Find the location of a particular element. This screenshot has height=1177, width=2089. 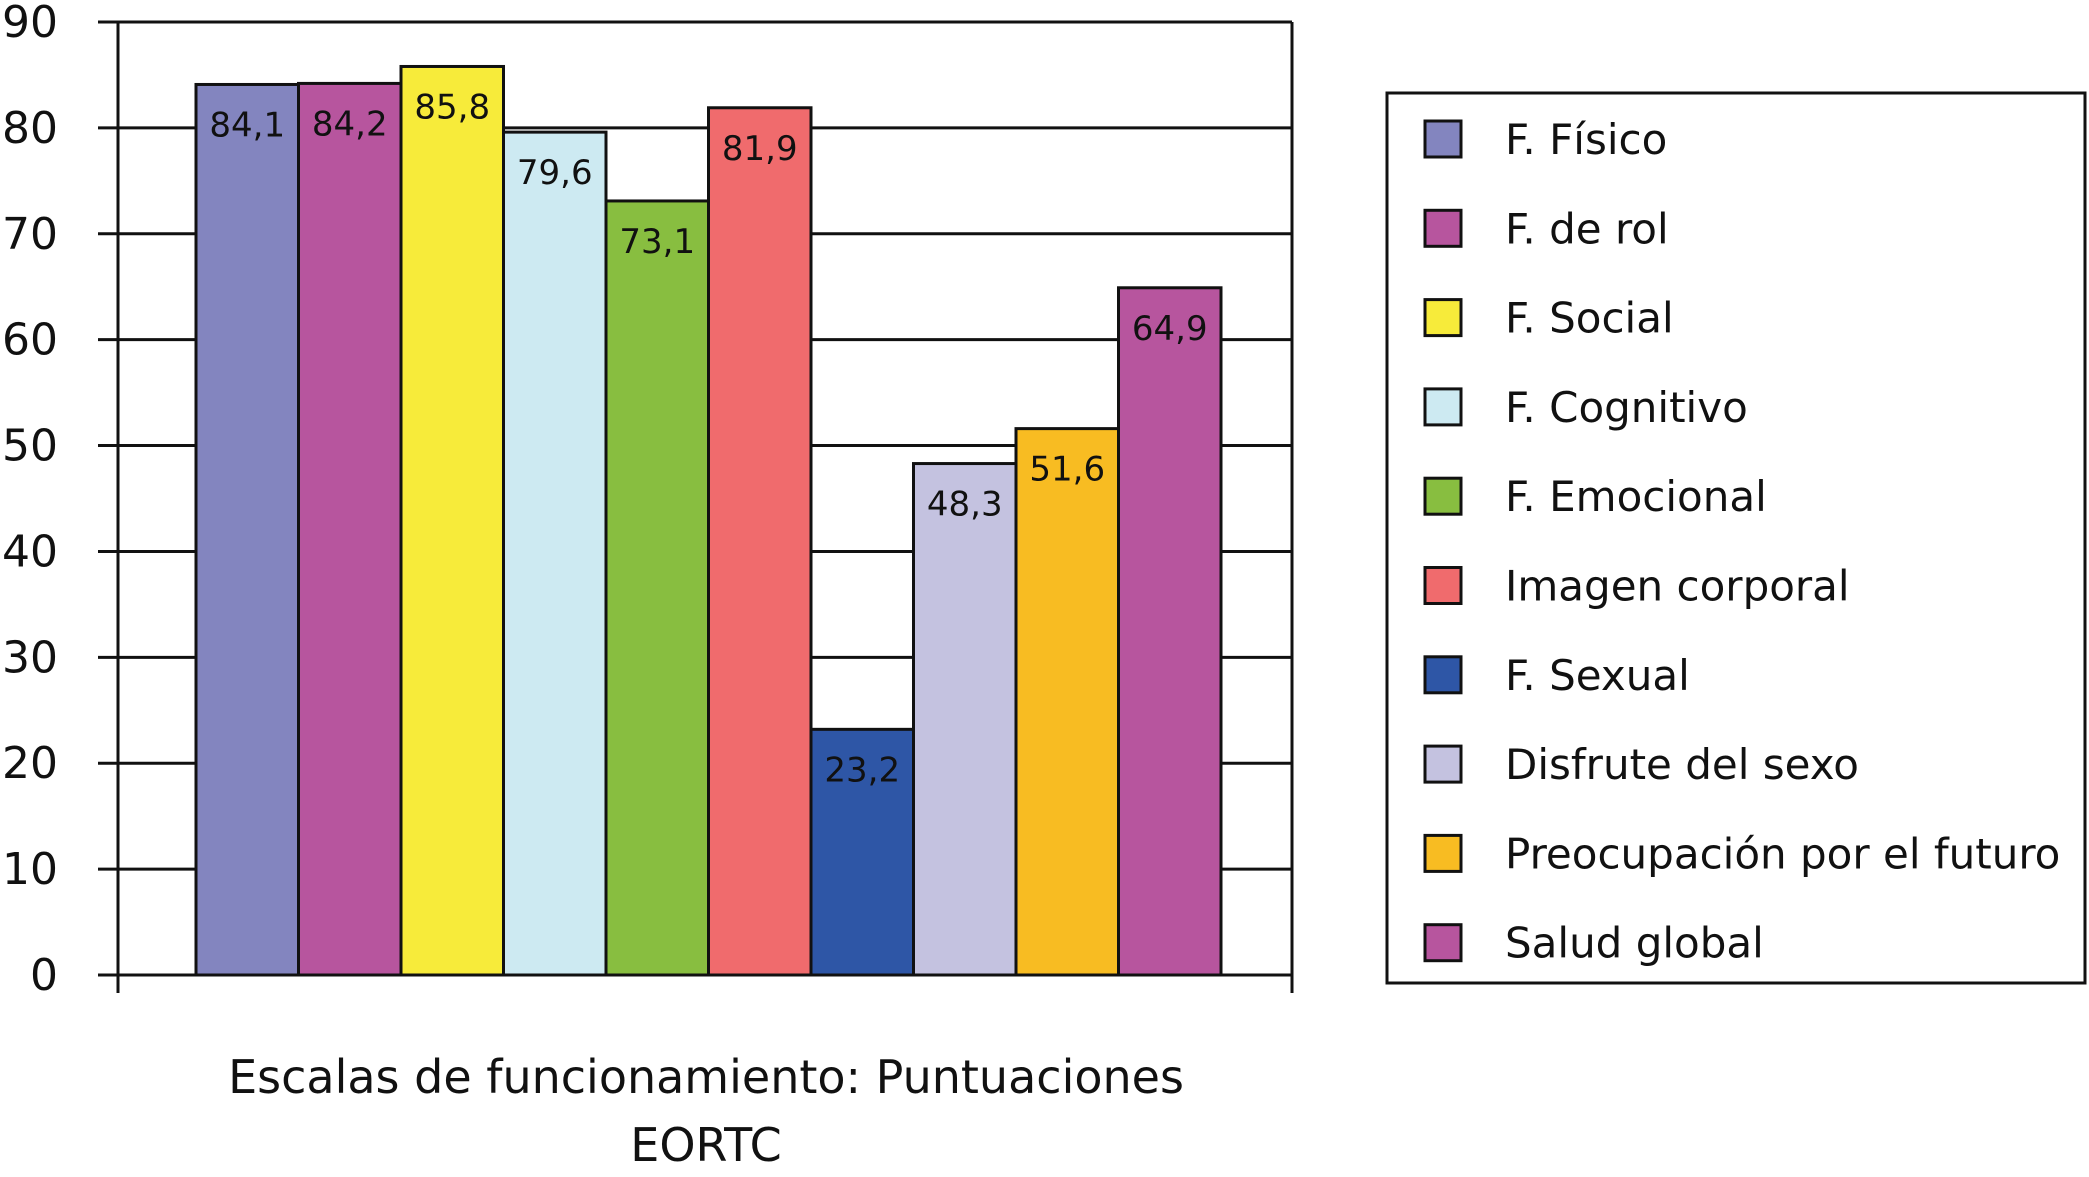

bar-value-label: 84,1 is located at coordinates (247, 125).